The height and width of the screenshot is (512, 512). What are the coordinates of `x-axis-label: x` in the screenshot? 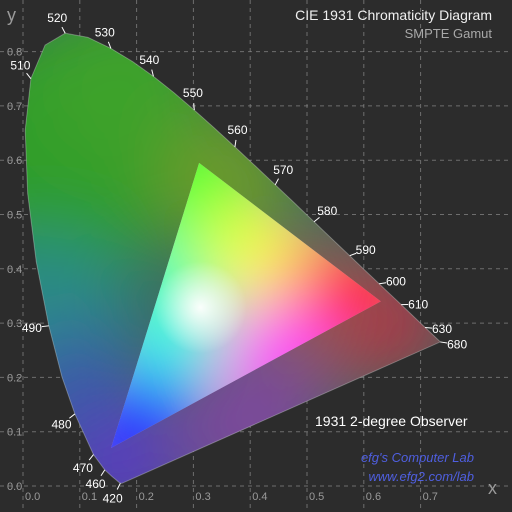 It's located at (492, 488).